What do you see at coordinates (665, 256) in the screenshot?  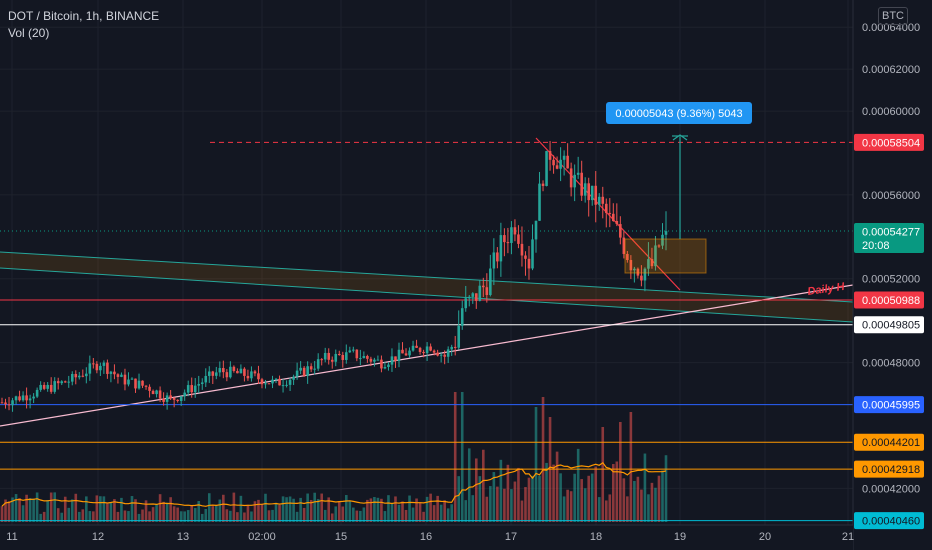 I see `range-box` at bounding box center [665, 256].